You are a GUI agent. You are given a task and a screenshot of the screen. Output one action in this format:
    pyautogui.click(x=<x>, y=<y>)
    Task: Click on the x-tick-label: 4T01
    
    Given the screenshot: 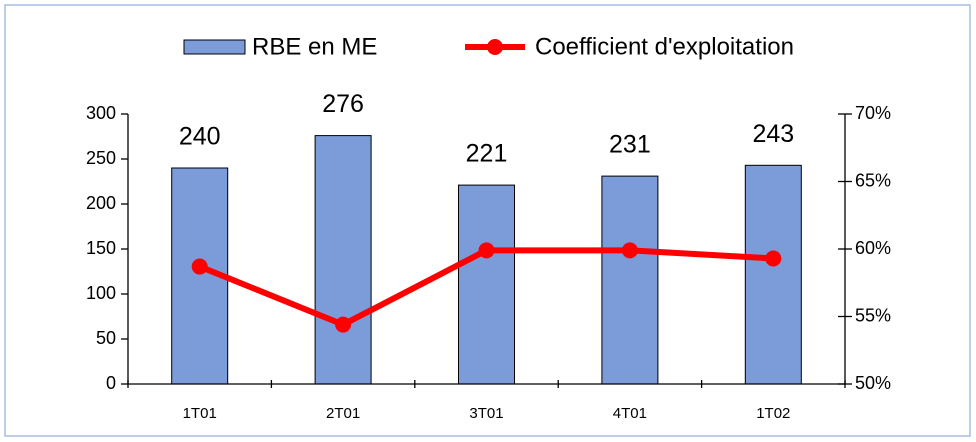 What is the action you would take?
    pyautogui.click(x=630, y=413)
    